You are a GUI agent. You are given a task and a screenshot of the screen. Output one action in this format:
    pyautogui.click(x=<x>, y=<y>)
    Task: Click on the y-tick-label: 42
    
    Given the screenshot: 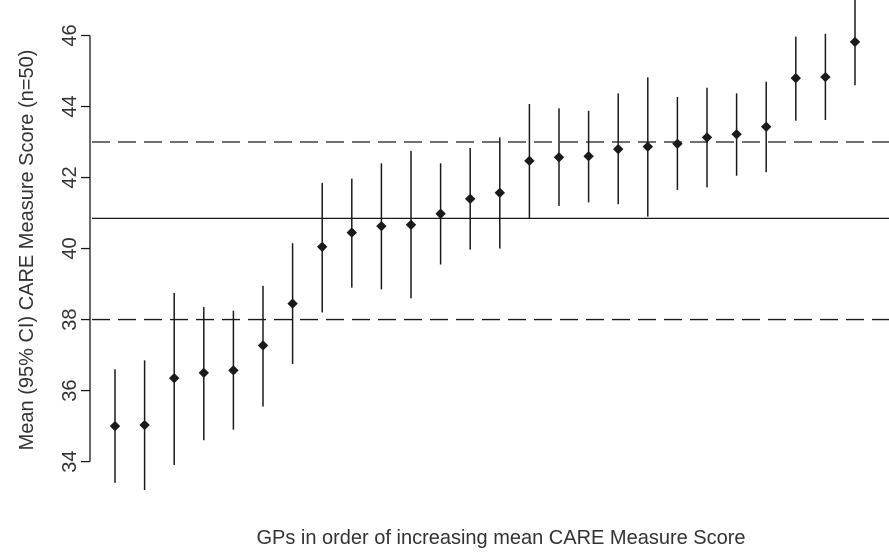 What is the action you would take?
    pyautogui.click(x=70, y=177)
    